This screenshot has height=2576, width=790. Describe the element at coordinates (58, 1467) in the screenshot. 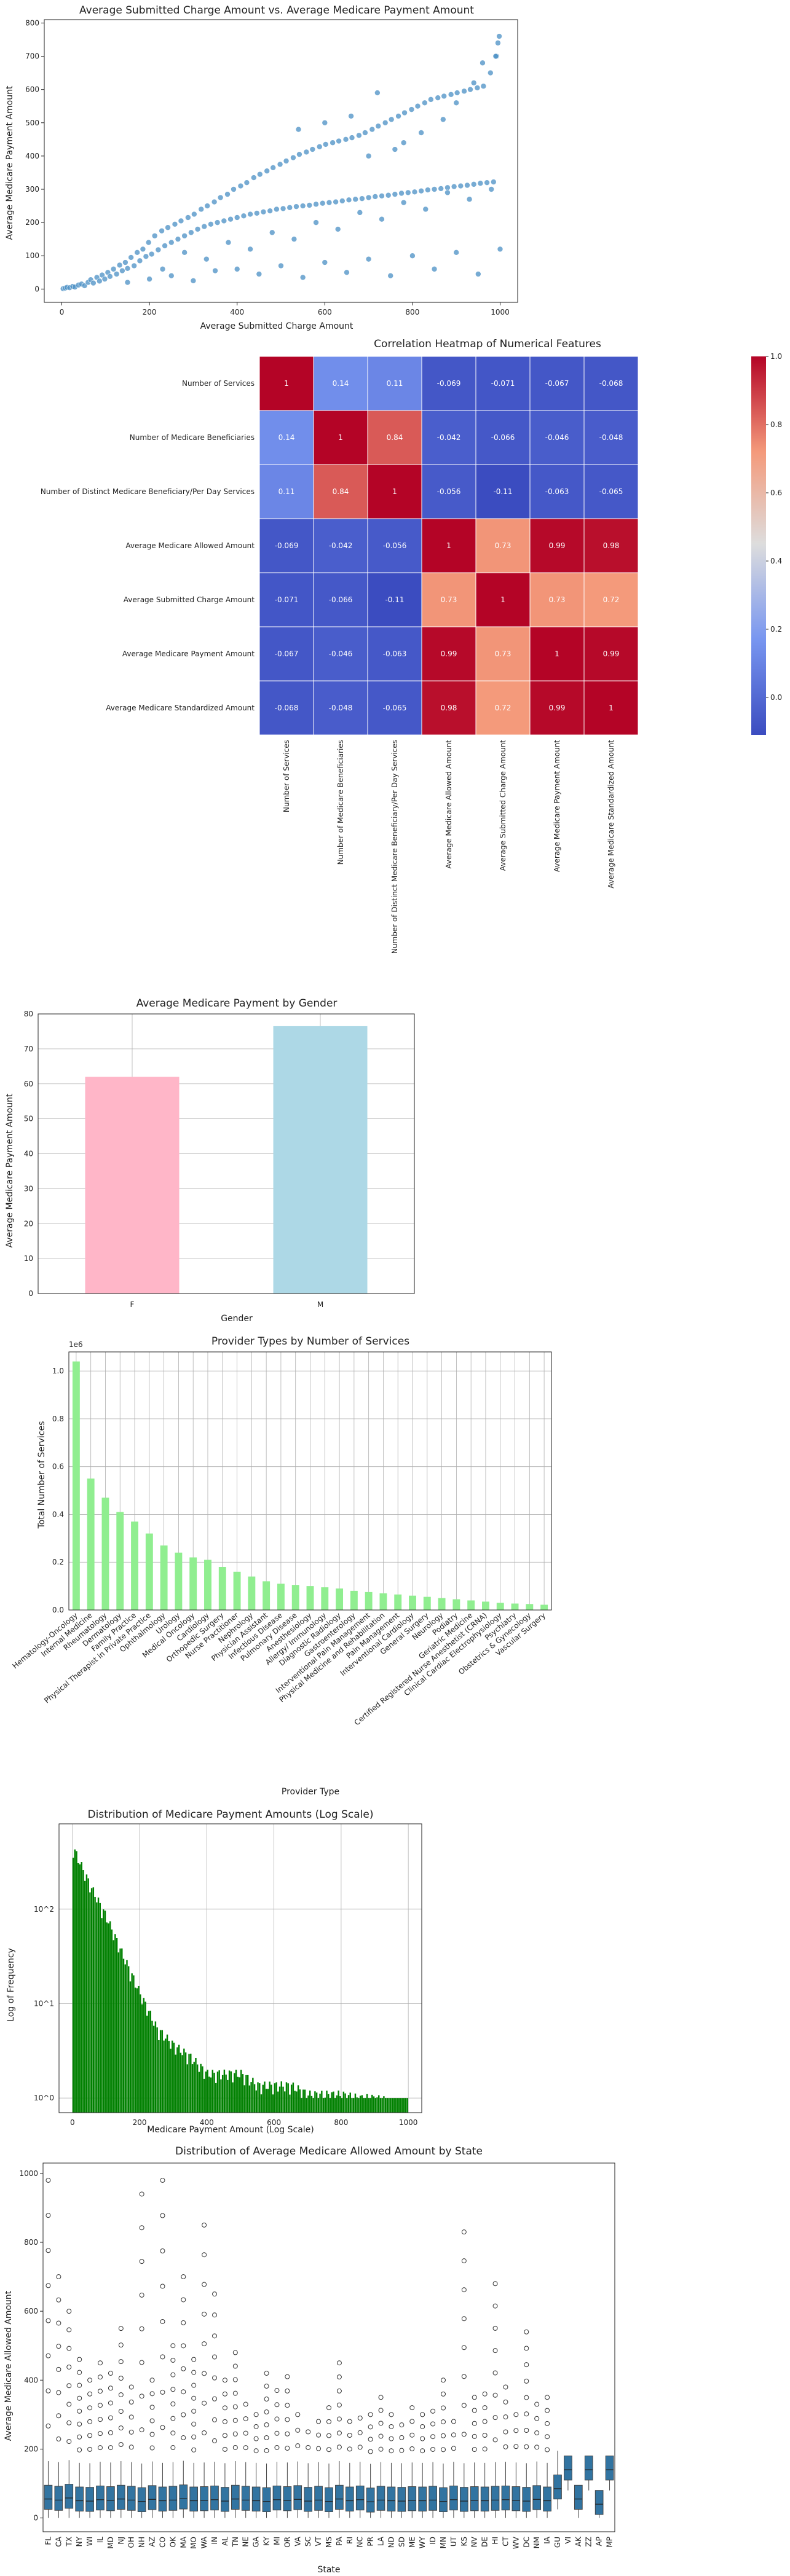

I see `y-tick-label: 0.6` at that location.